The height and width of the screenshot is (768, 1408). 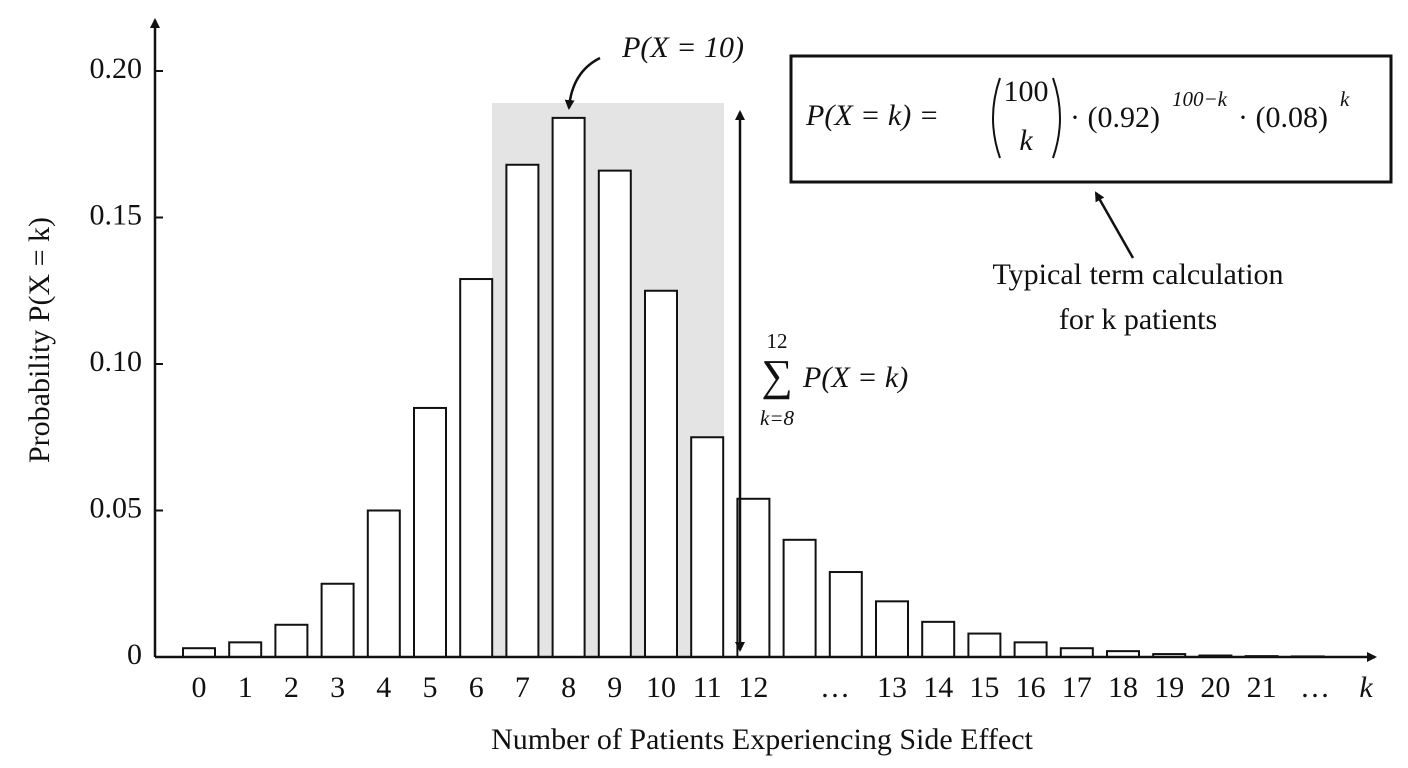 What do you see at coordinates (1115, 117) in the screenshot?
I see `formula-part: · (0.92)` at bounding box center [1115, 117].